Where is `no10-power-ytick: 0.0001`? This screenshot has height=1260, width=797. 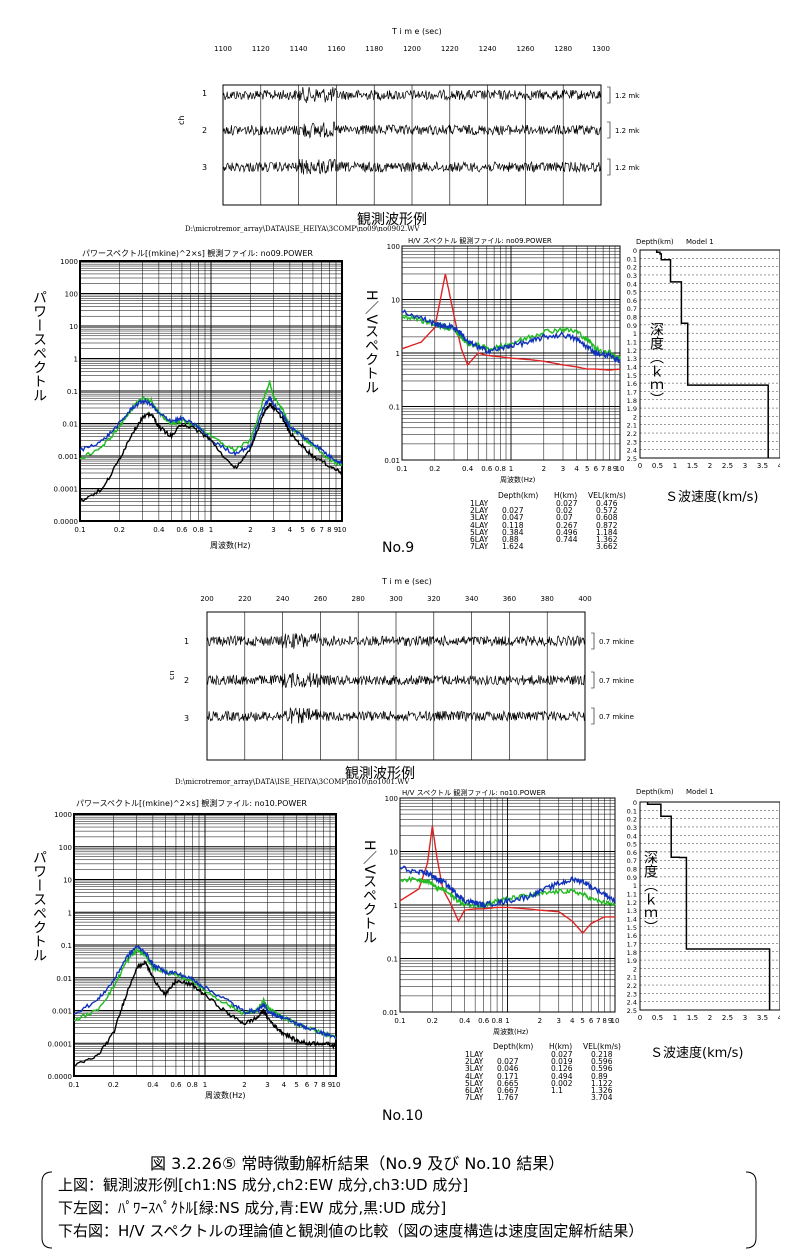 no10-power-ytick: 0.0001 is located at coordinates (60, 1044).